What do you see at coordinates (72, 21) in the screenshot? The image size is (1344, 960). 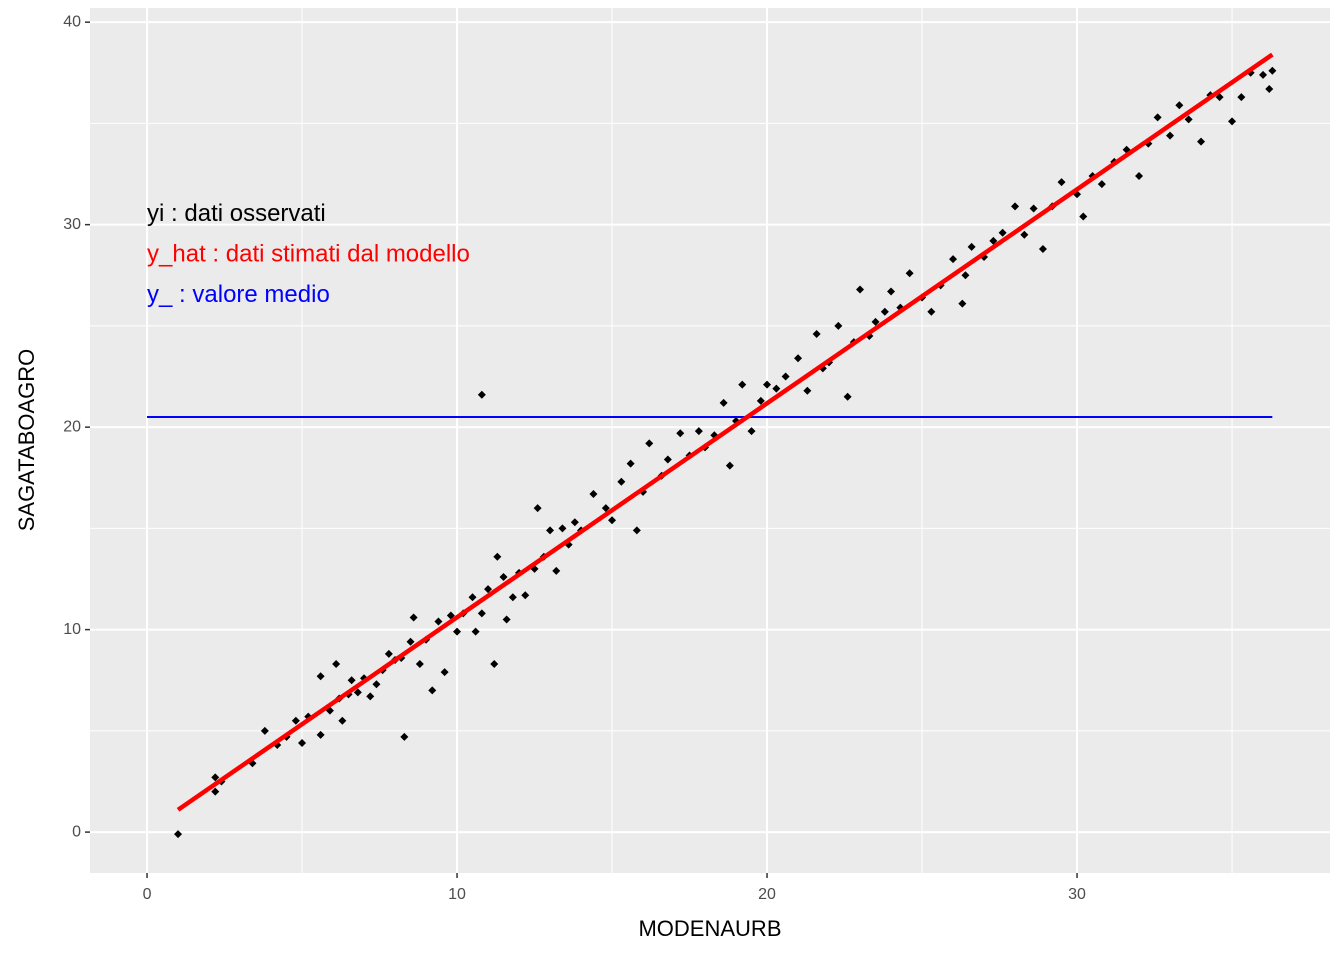 I see `y-tick-label: 40` at bounding box center [72, 21].